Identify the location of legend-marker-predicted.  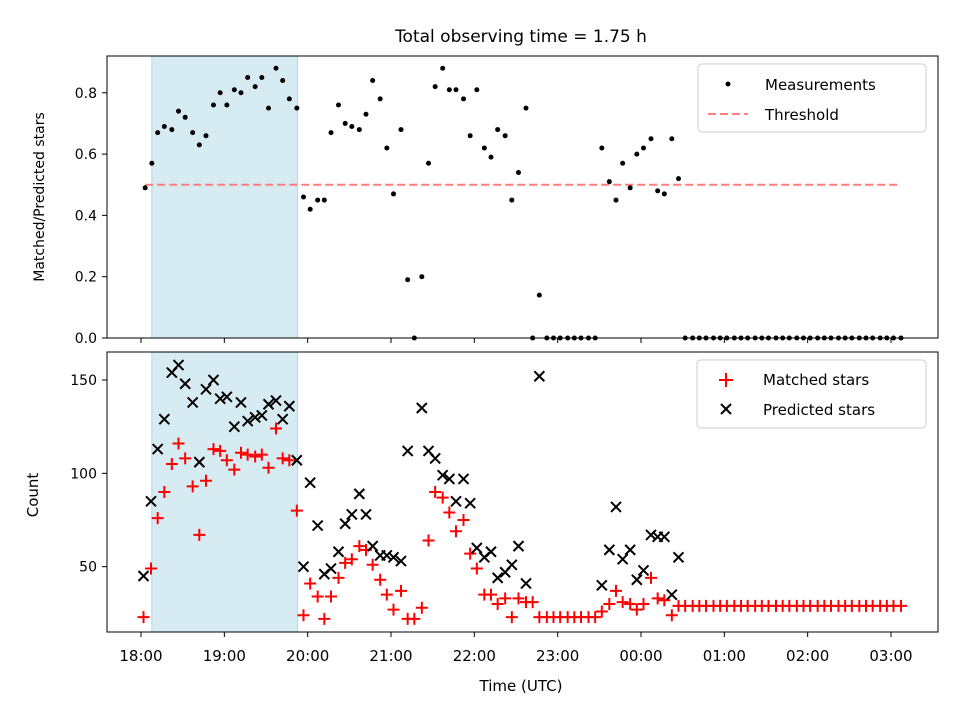
(726, 409).